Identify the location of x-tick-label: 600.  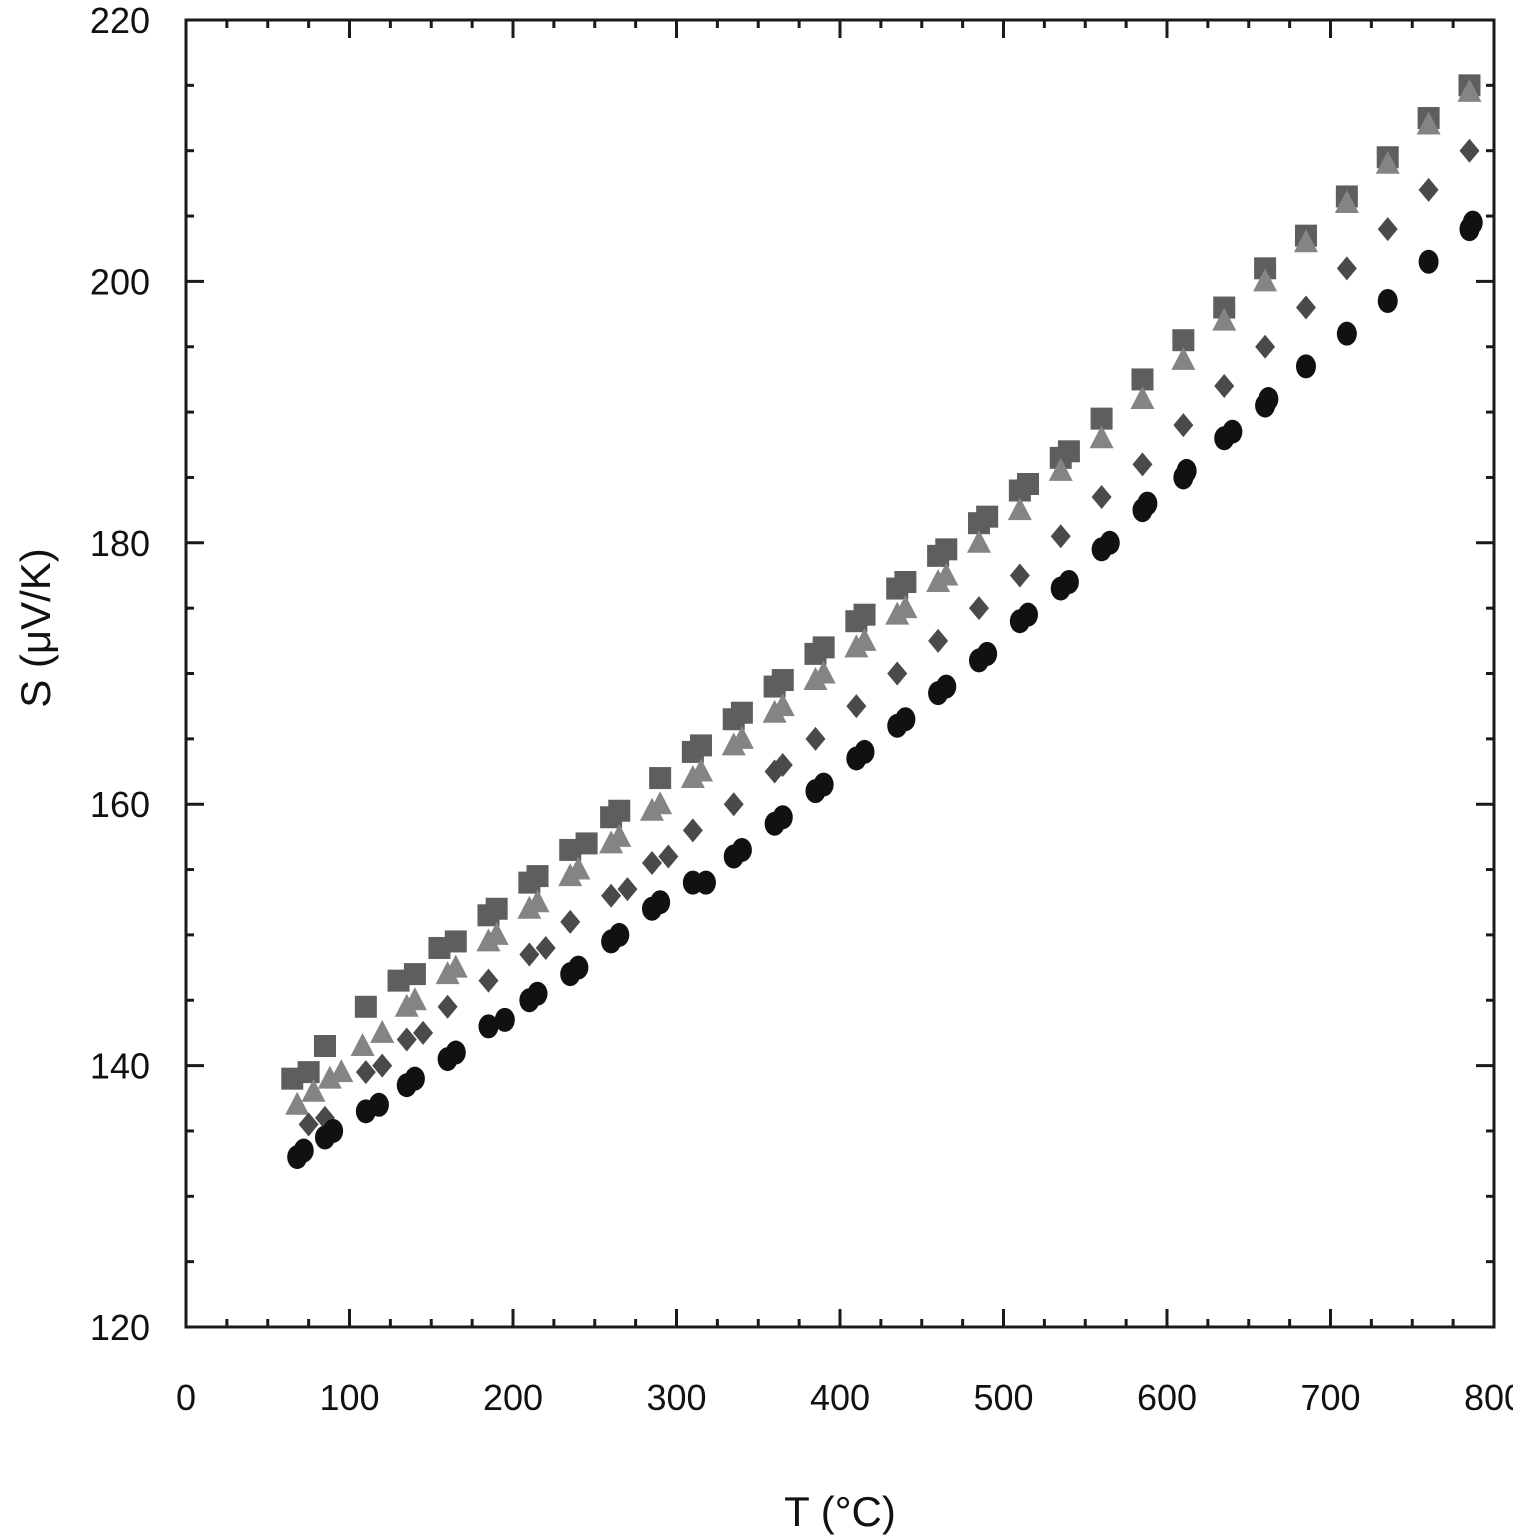
(1167, 1397).